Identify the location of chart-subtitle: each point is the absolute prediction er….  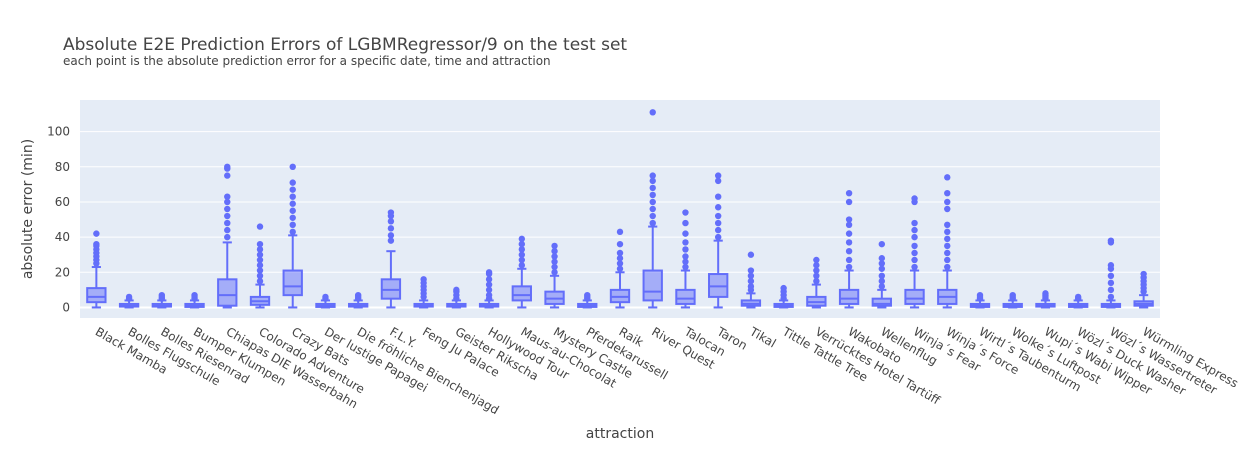
(307, 61).